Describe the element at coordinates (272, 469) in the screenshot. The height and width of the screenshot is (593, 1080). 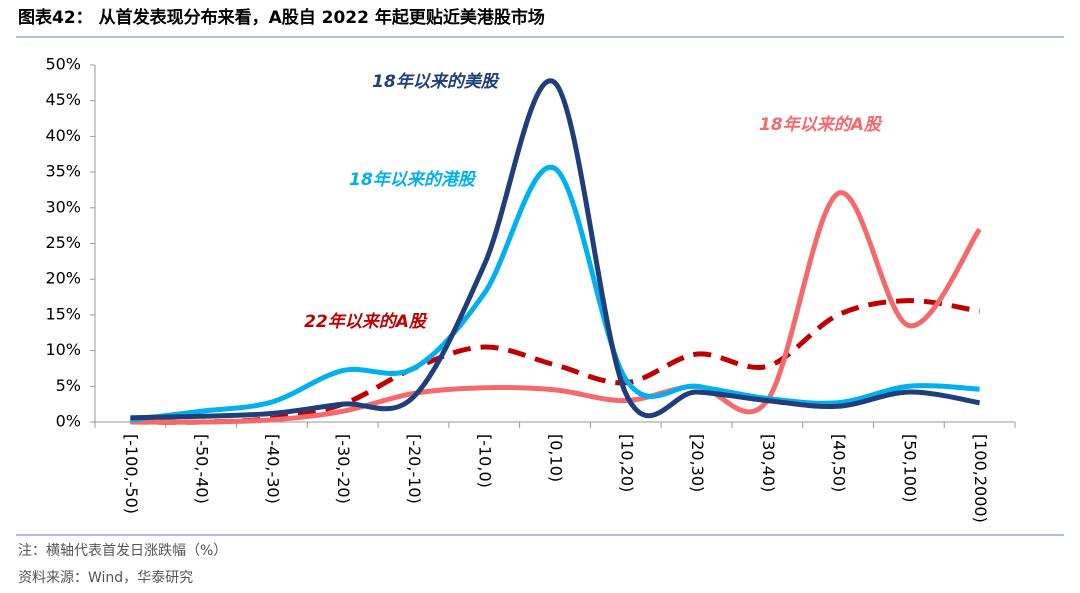
I see `x-tick-label: [-40,-30)` at that location.